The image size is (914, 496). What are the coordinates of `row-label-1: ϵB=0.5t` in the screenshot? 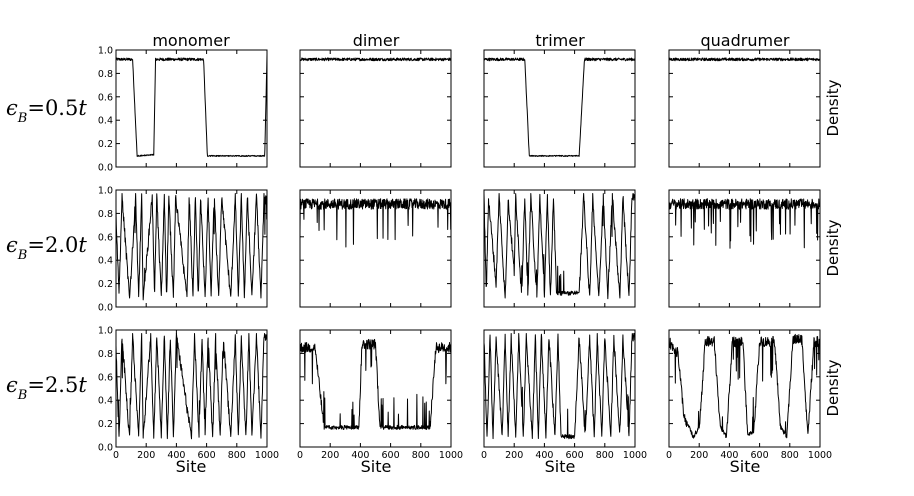 It's located at (46, 111).